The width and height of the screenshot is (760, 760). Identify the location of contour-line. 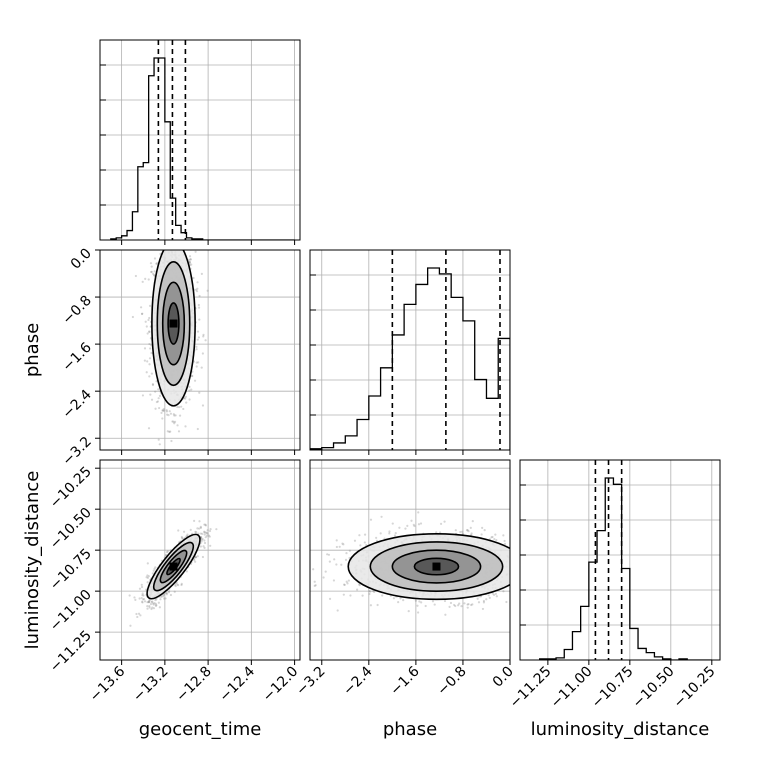
(173, 323).